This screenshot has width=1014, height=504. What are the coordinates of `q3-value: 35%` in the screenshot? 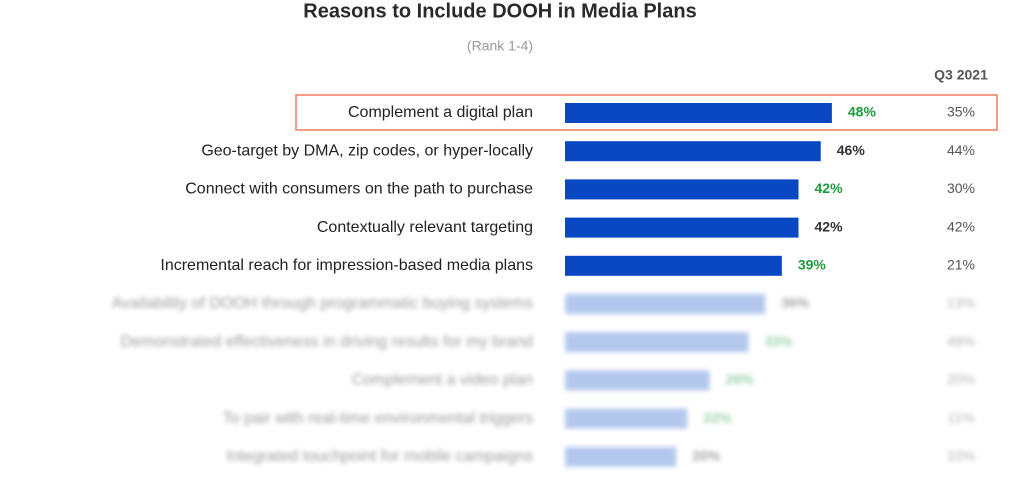 It's located at (961, 112).